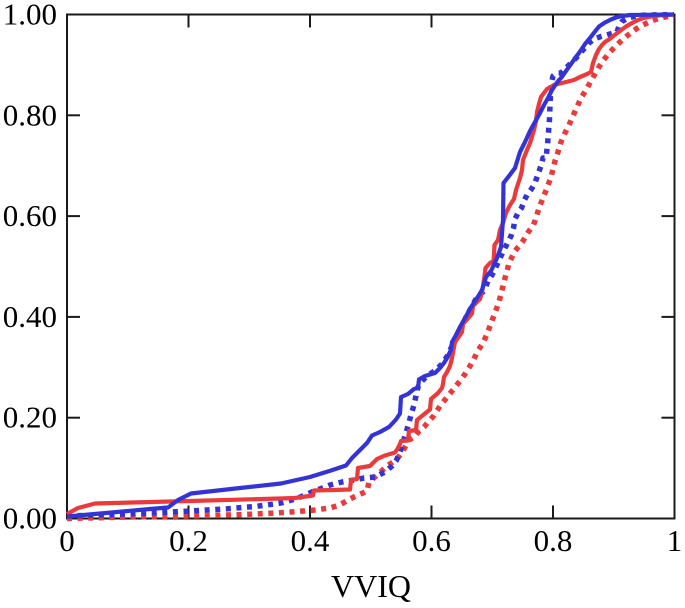 This screenshot has height=608, width=685. I want to click on svg-text: 0.80, so click(30, 114).